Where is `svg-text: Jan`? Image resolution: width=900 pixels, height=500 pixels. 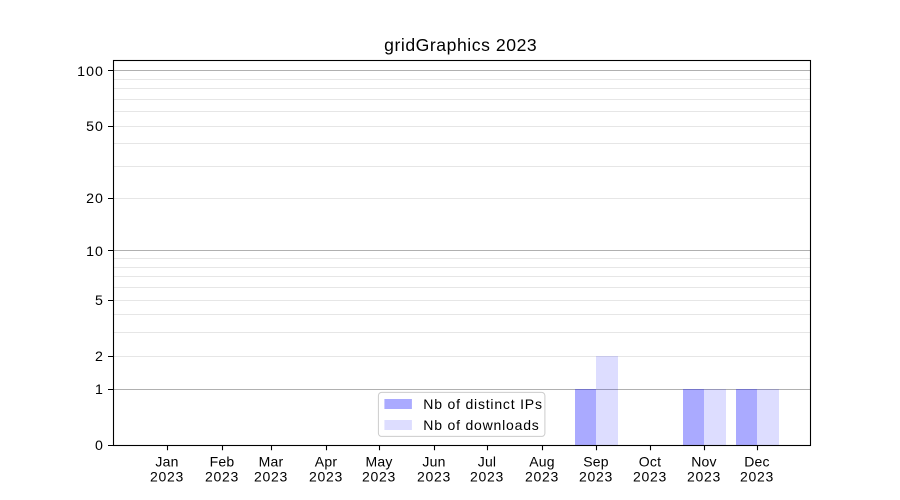 svg-text: Jan is located at coordinates (166, 461).